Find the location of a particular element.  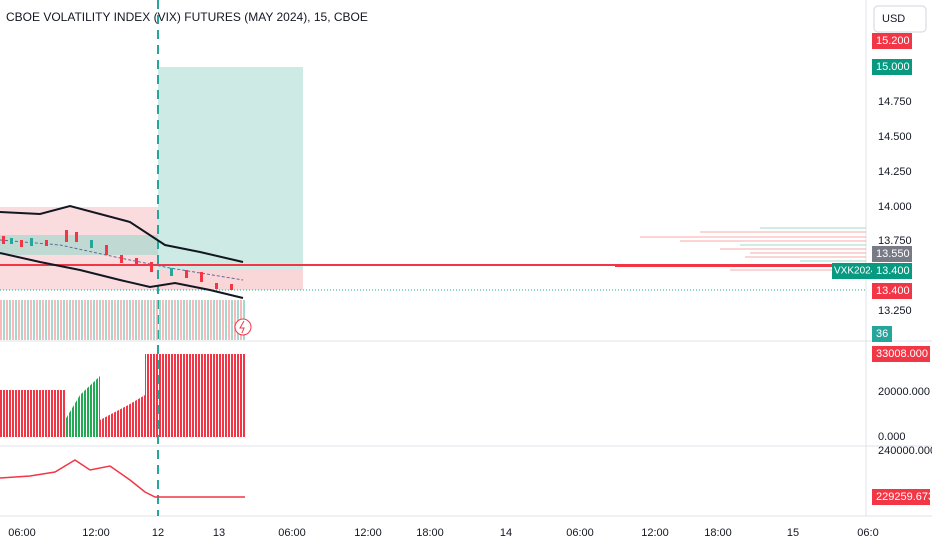

price-badge-label: 13.550 is located at coordinates (893, 254).